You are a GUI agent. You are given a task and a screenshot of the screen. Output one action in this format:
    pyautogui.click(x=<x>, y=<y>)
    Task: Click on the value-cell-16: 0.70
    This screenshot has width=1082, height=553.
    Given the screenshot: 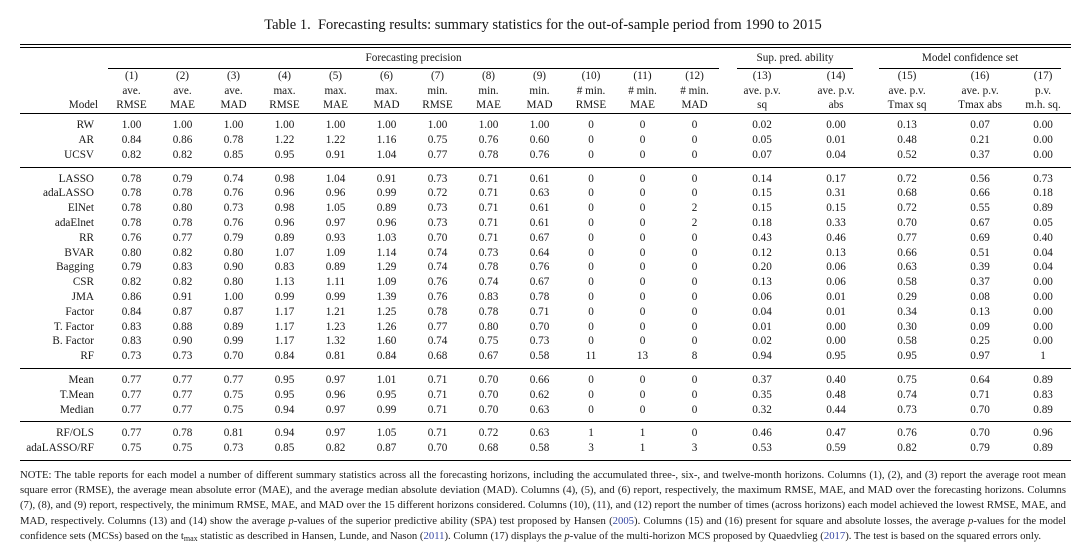 What is the action you would take?
    pyautogui.click(x=980, y=433)
    